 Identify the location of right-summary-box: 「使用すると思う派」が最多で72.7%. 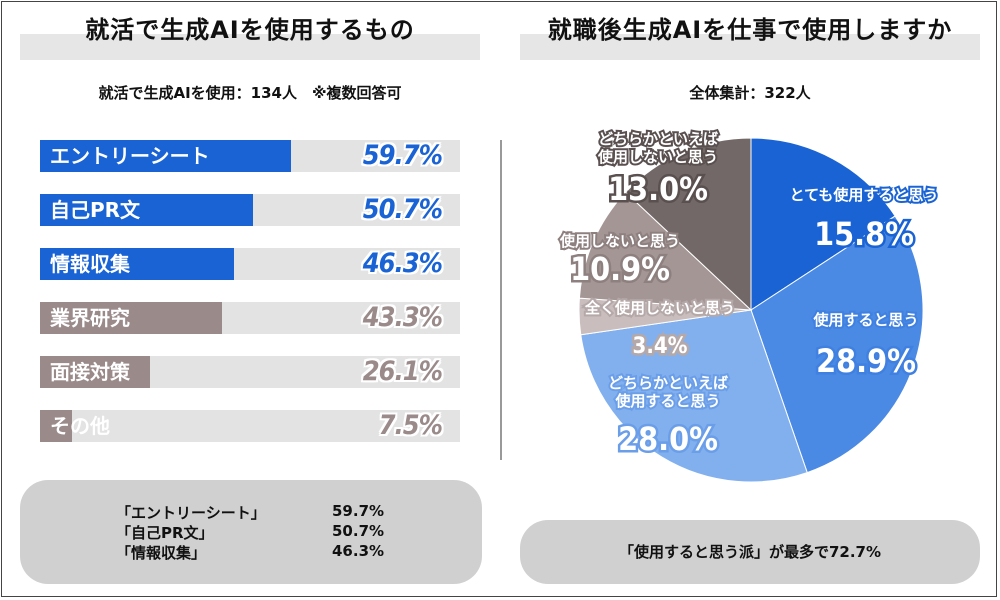
(750, 552).